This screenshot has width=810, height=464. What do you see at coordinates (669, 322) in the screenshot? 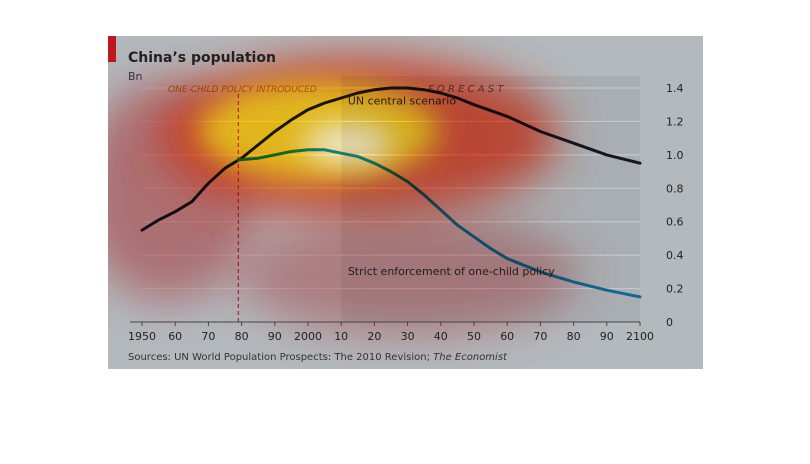
I see `y-tick-label: 0` at bounding box center [669, 322].